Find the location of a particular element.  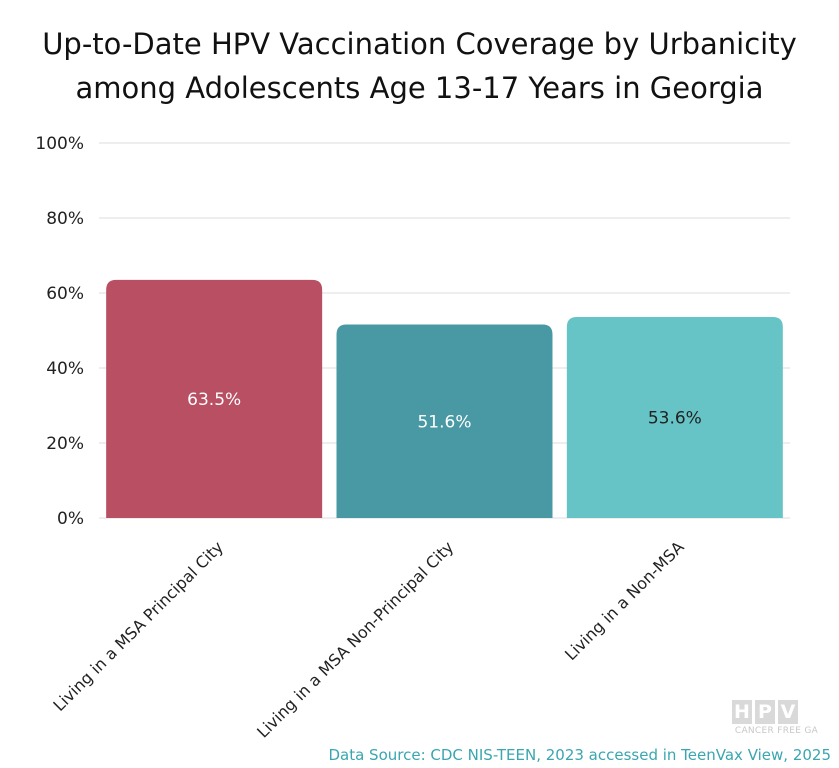

data-label-1: 63.5% is located at coordinates (214, 400).